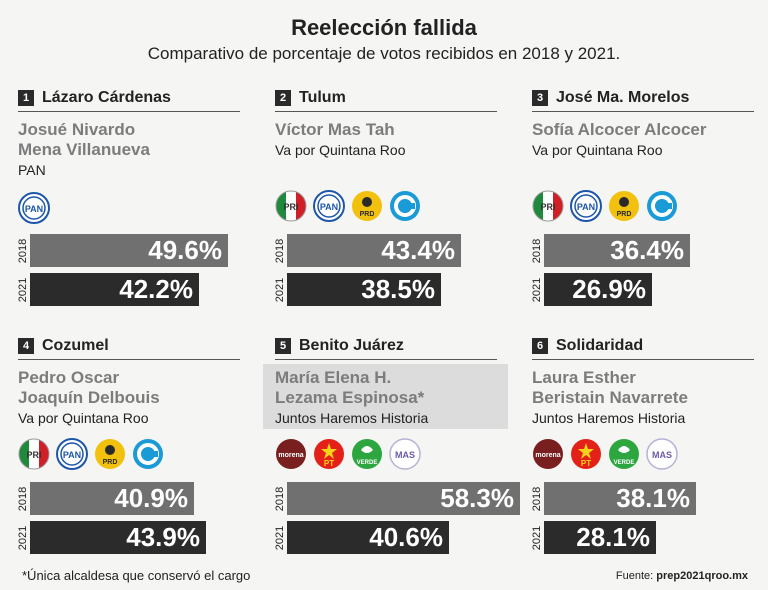  I want to click on candidate-name: Sofía Alcocer Alcocer, so click(619, 129).